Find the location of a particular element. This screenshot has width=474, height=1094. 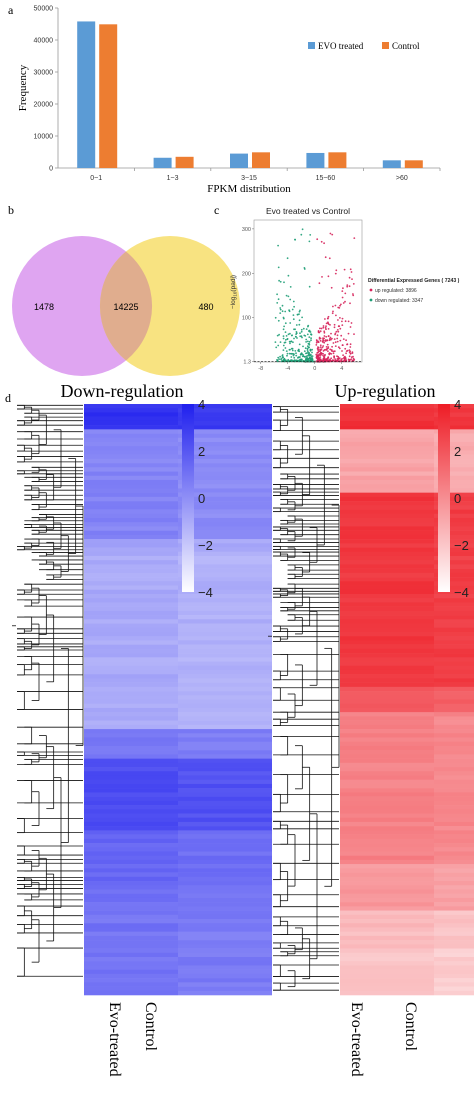

volcano-y-label-tail: (padj) is located at coordinates (233, 283).